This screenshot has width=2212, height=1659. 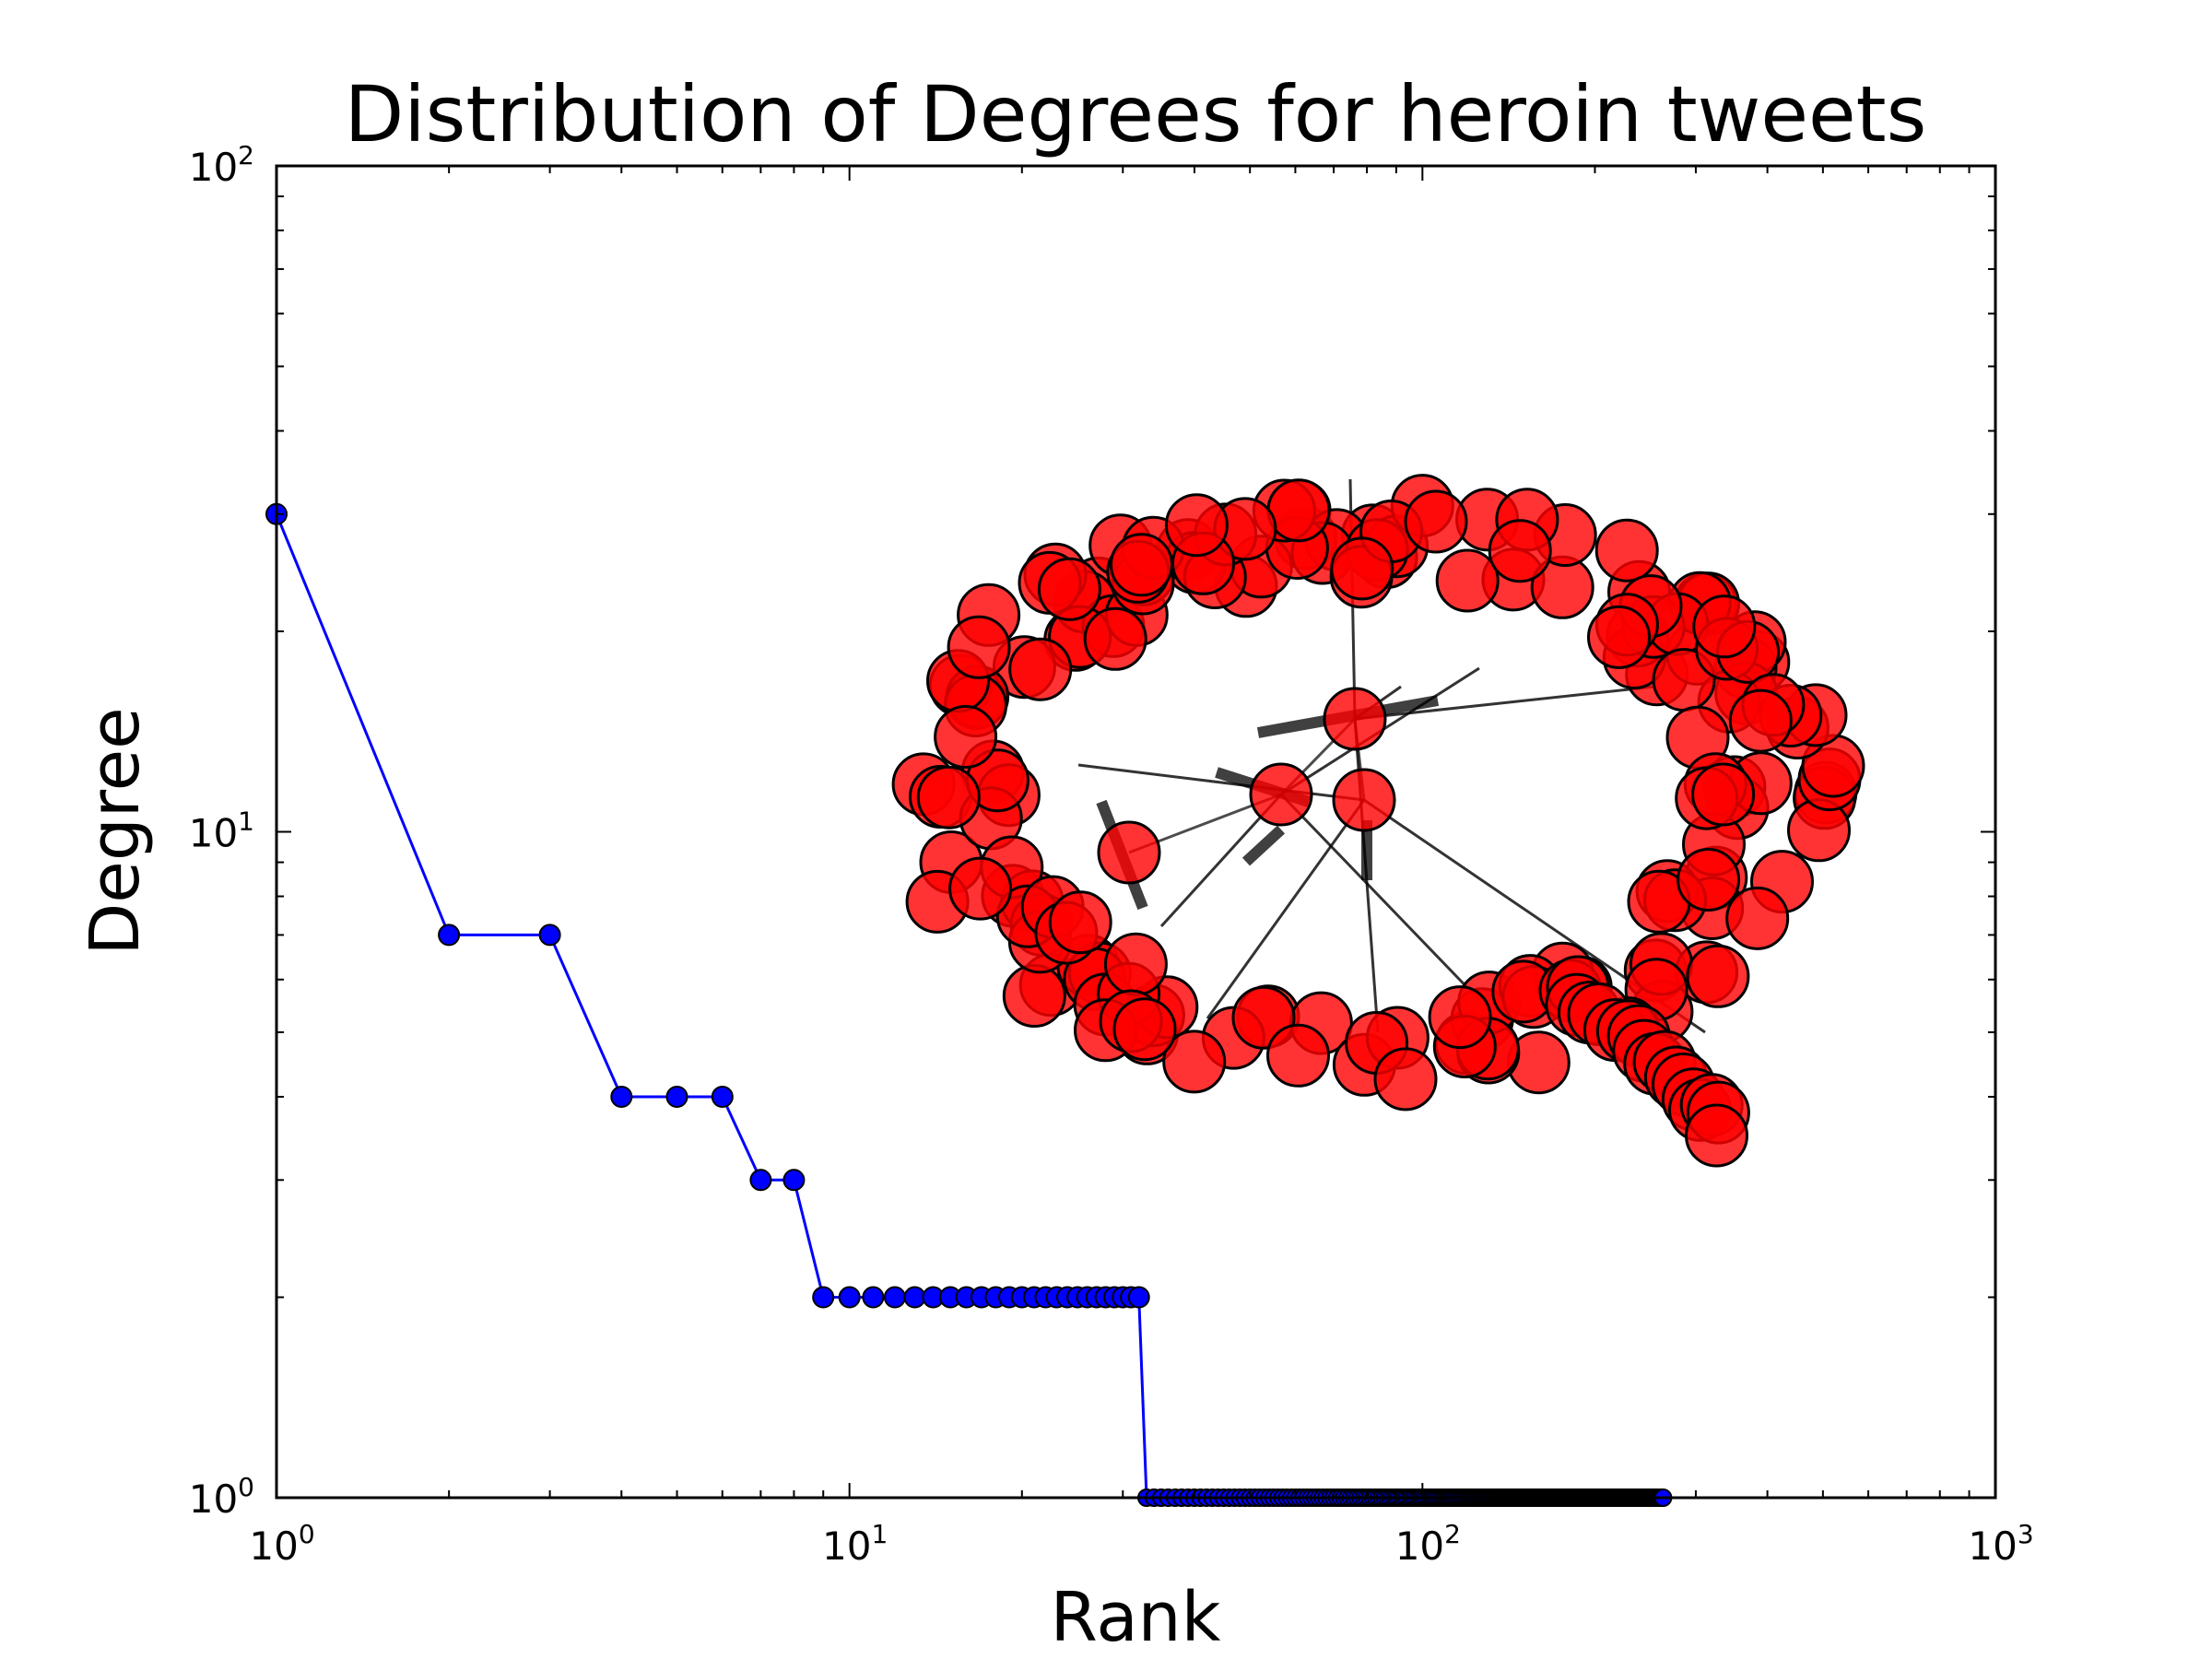 I want to click on x-tick-label: 103, so click(x=2000, y=1544).